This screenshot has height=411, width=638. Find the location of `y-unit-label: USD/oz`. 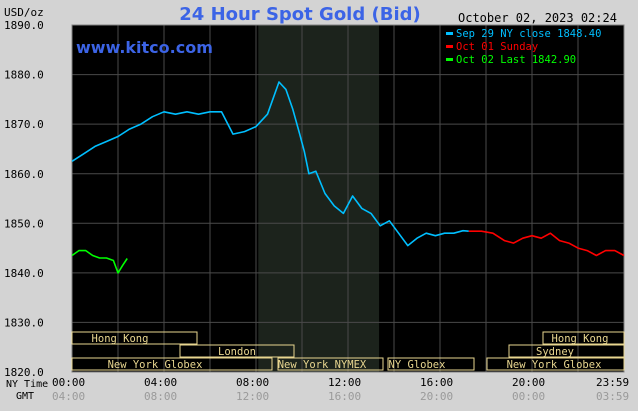

y-unit-label: USD/oz is located at coordinates (24, 12).